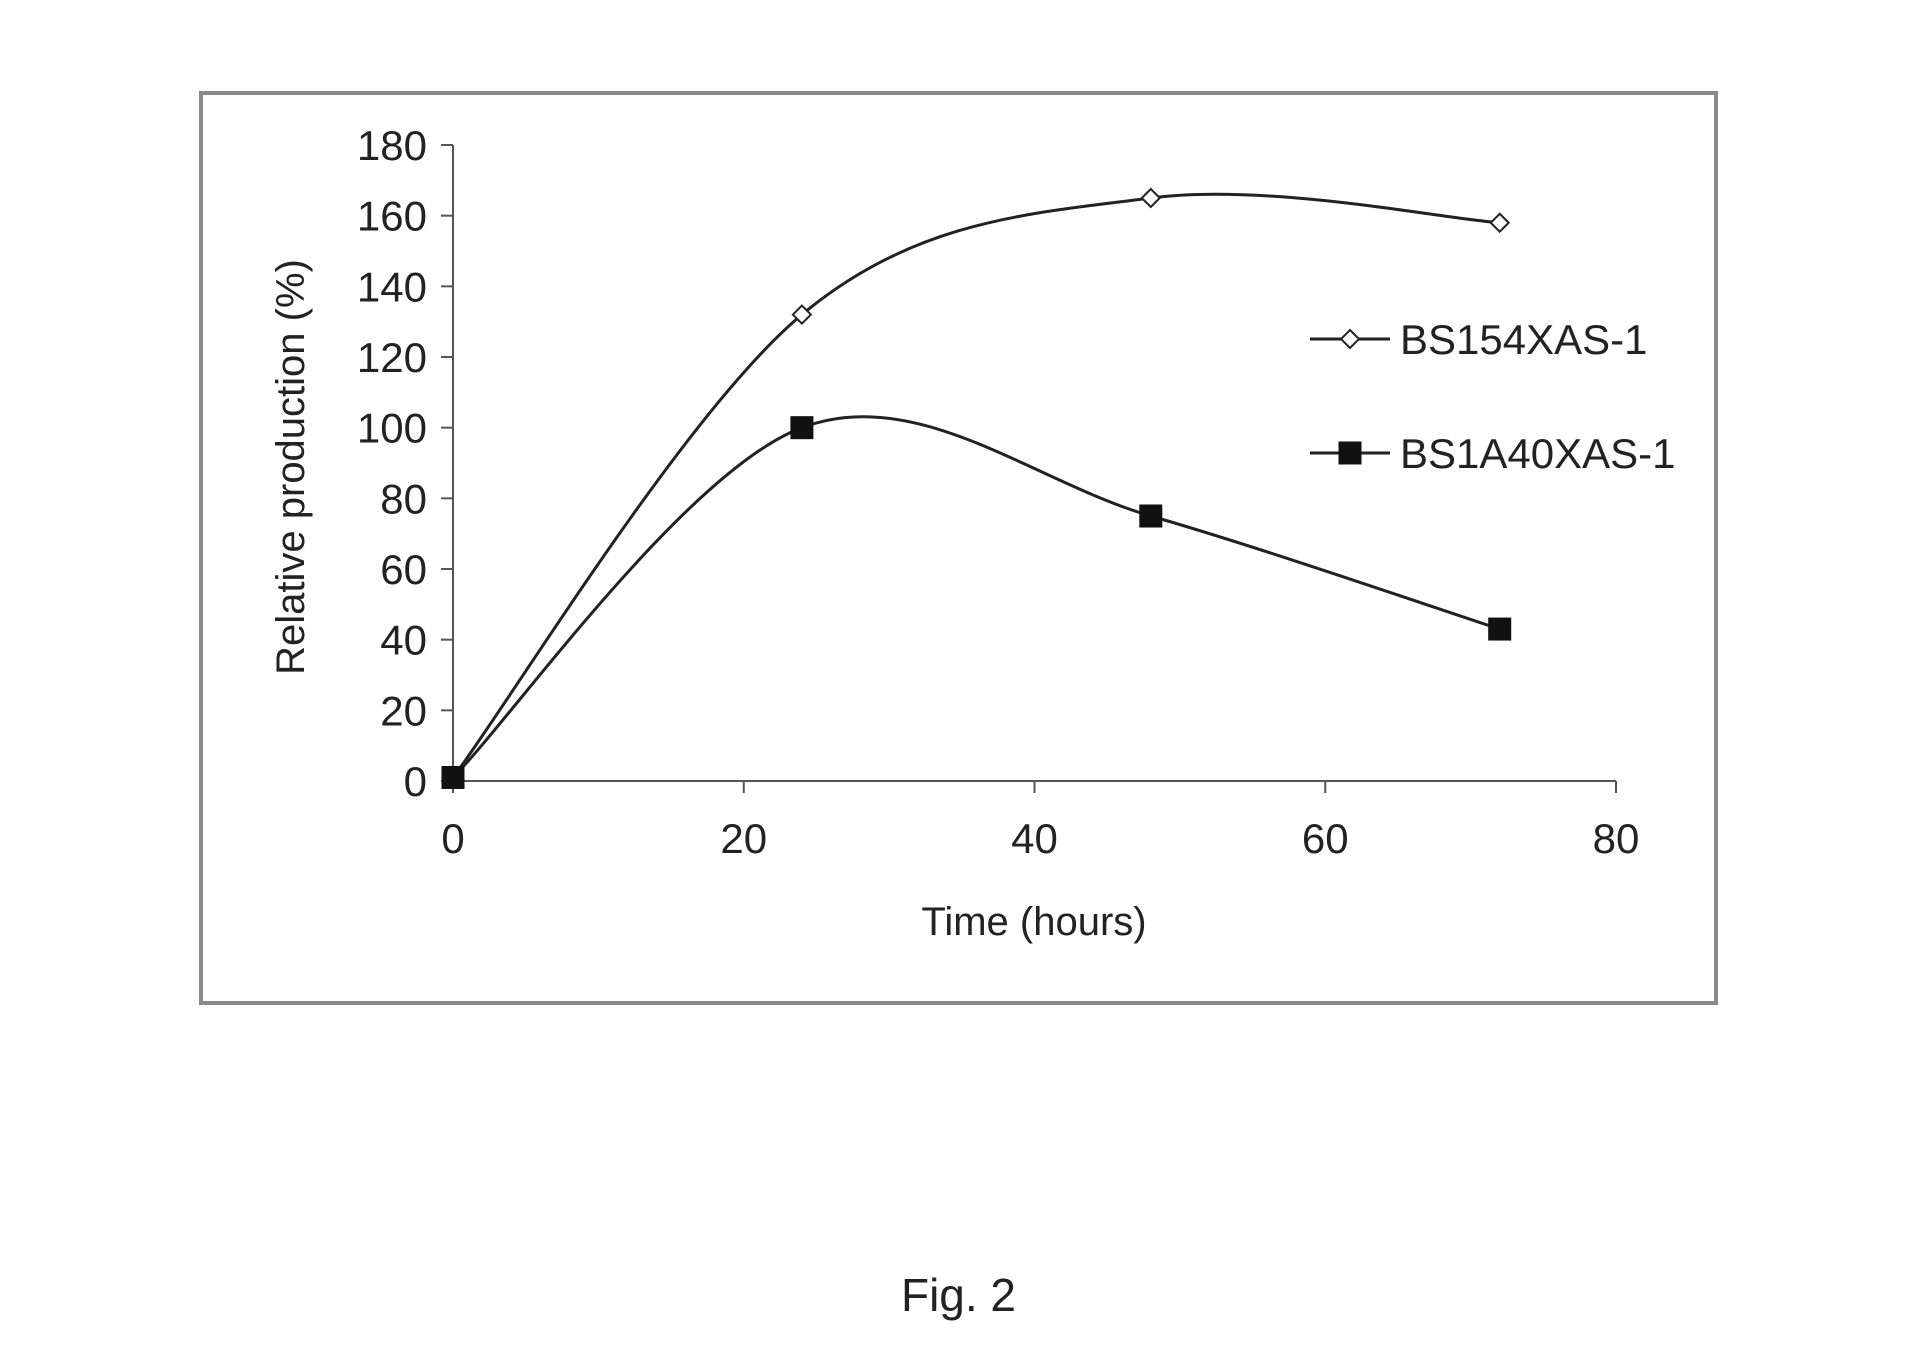 This screenshot has height=1372, width=1917. Describe the element at coordinates (1350, 453) in the screenshot. I see `legend-marker` at that location.